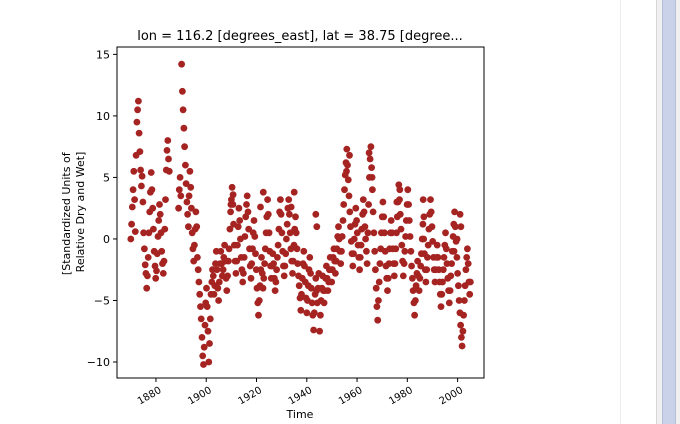  I want to click on x-tick-label: 1980, so click(401, 396).